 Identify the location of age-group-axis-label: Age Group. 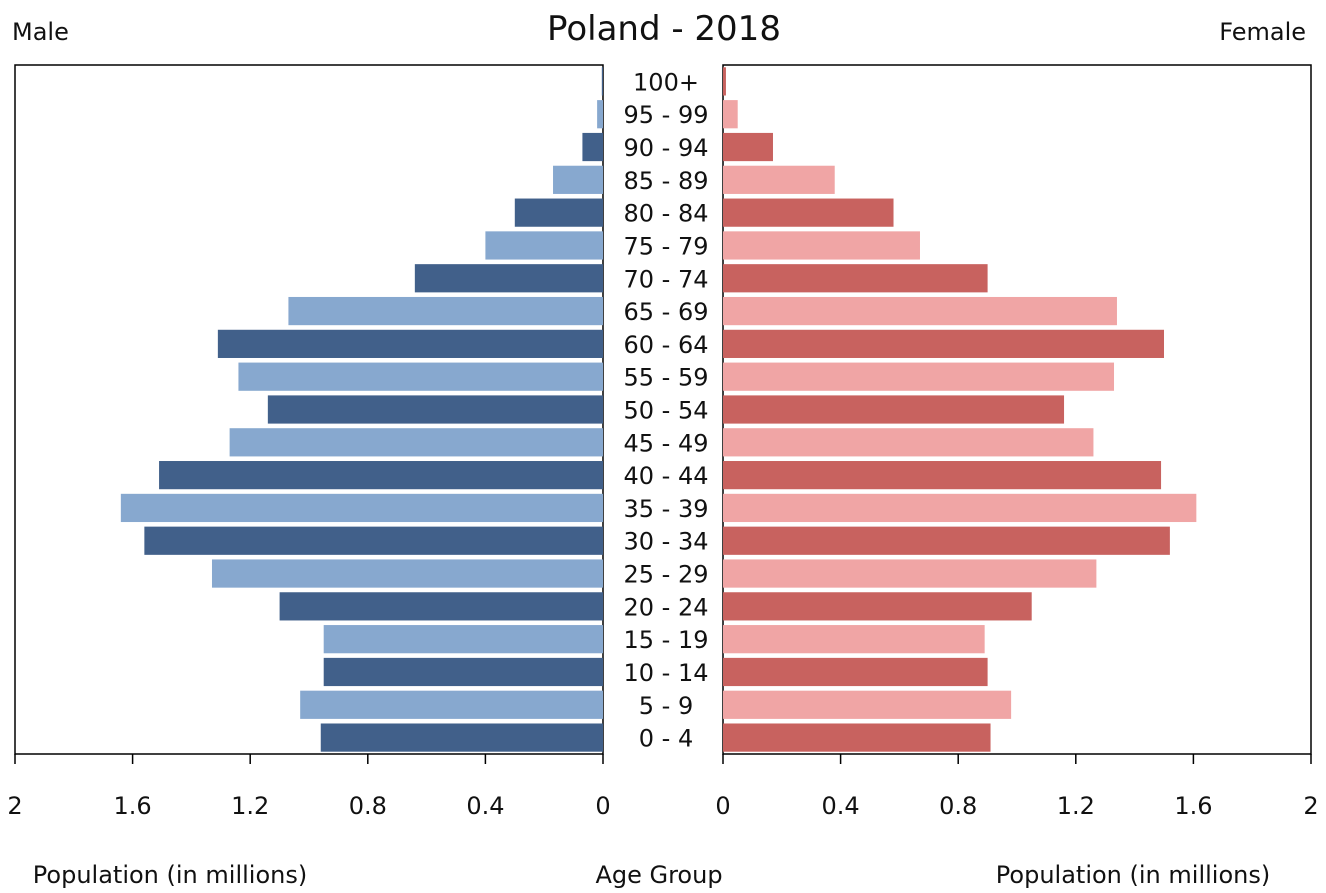
(658, 875).